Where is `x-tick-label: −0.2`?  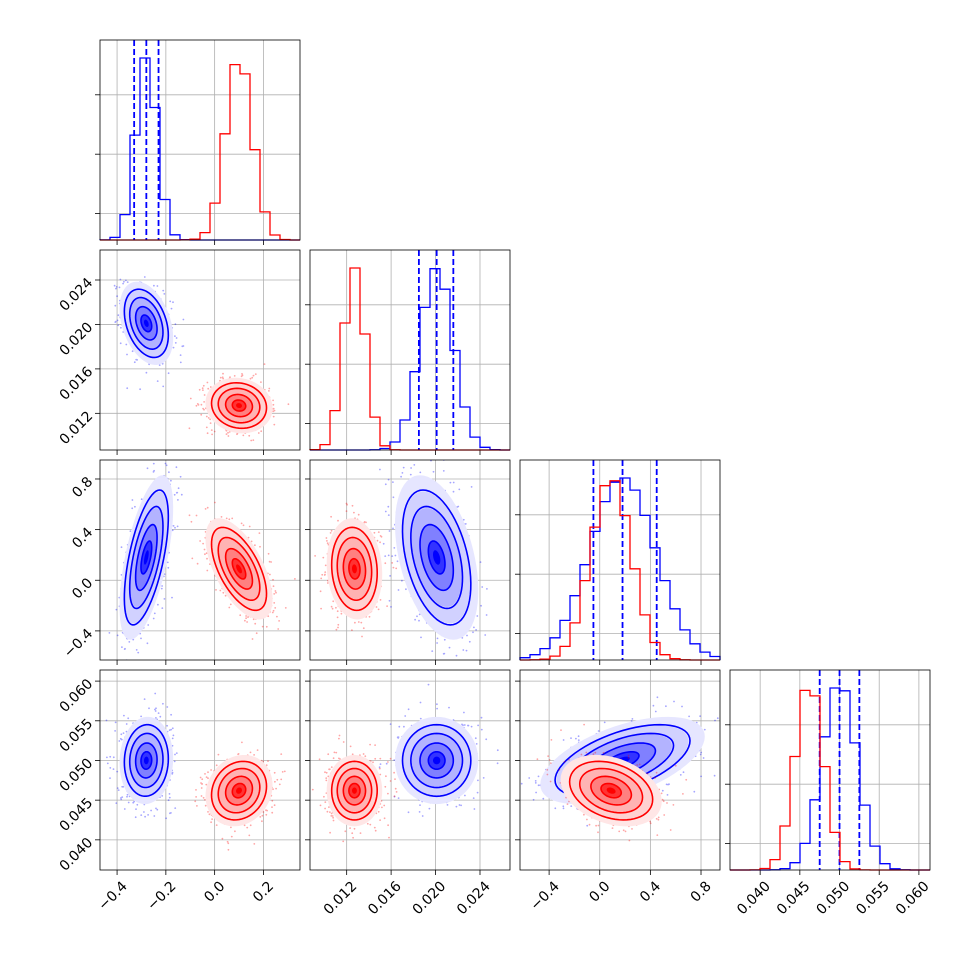 x-tick-label: −0.2 is located at coordinates (161, 895).